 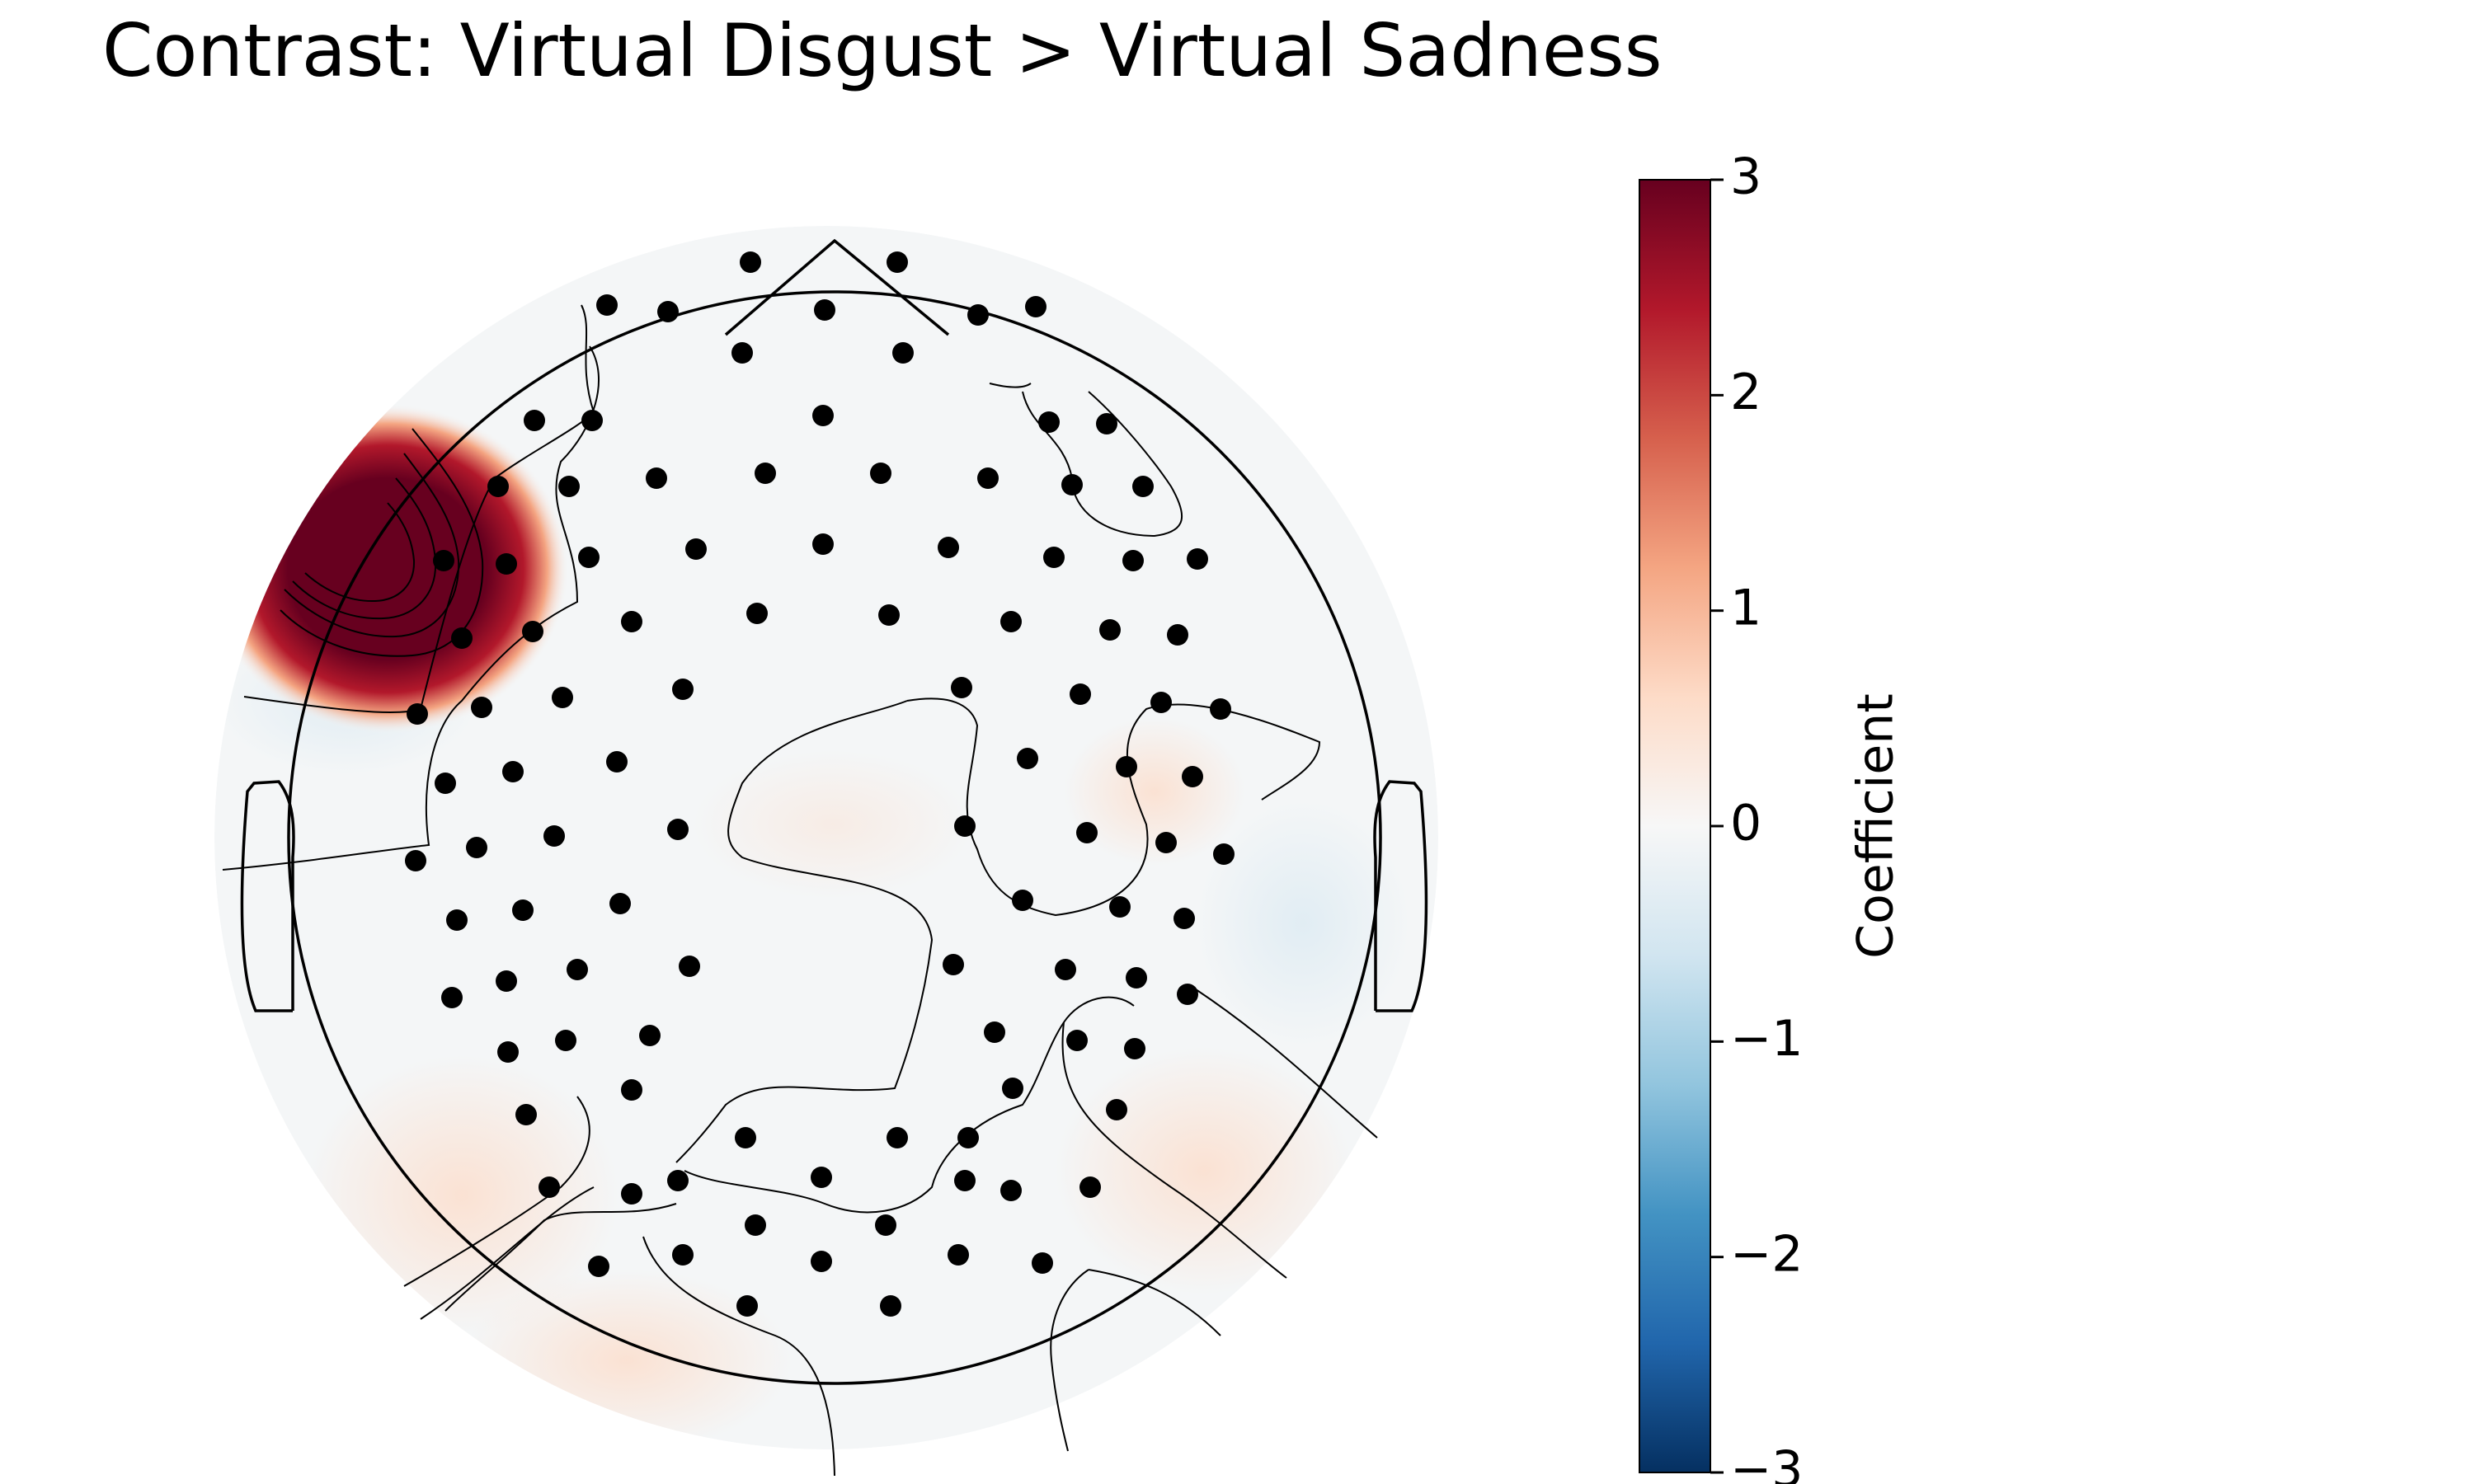 I want to click on right-ear, so click(x=1400, y=896).